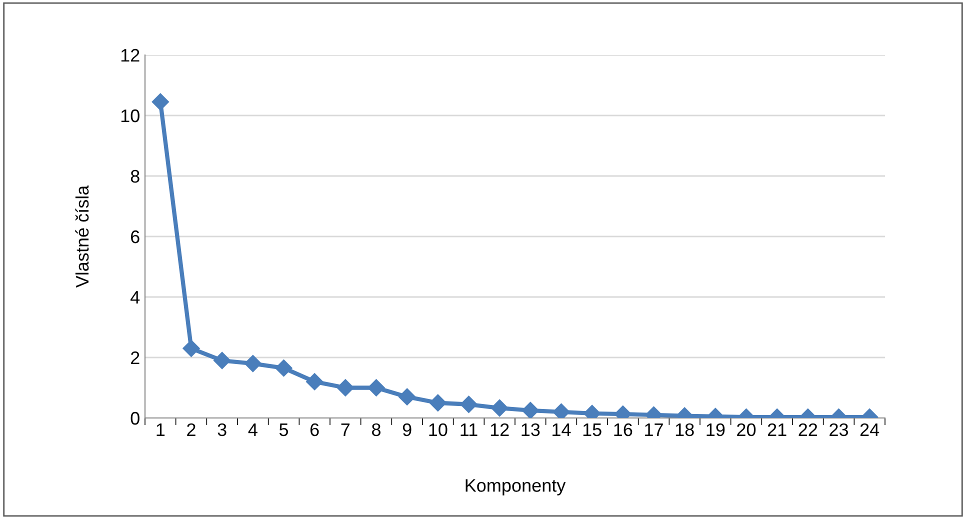 Image resolution: width=966 pixels, height=518 pixels. I want to click on x-tick-label: 12, so click(499, 429).